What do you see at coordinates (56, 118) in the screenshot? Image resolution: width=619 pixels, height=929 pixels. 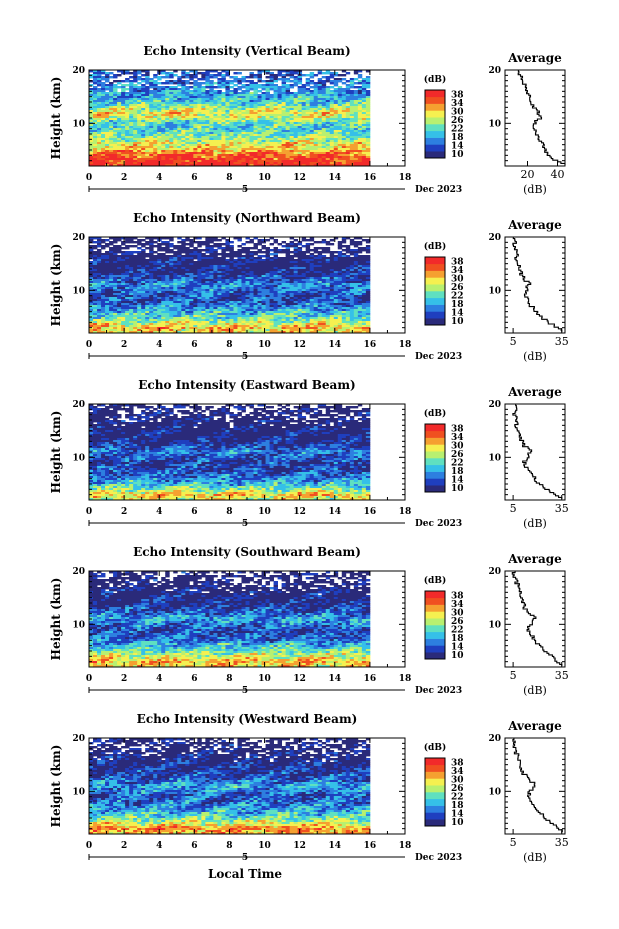 I see `y-axis-label: Height (km)` at bounding box center [56, 118].